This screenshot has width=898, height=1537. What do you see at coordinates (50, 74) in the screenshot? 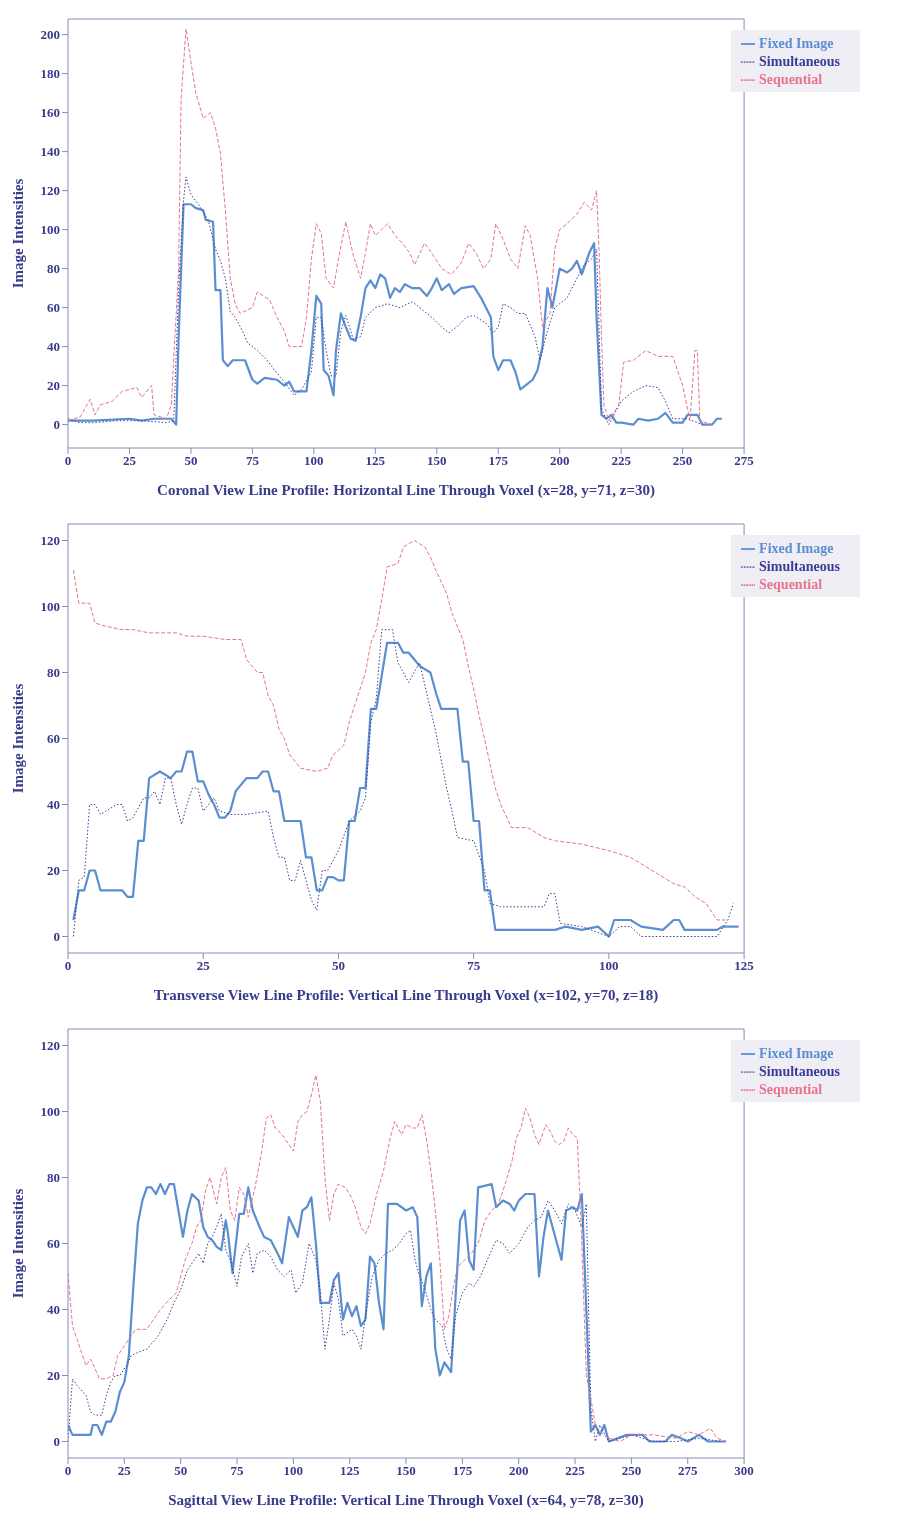
I see `y-tick-label: 180` at bounding box center [50, 74].